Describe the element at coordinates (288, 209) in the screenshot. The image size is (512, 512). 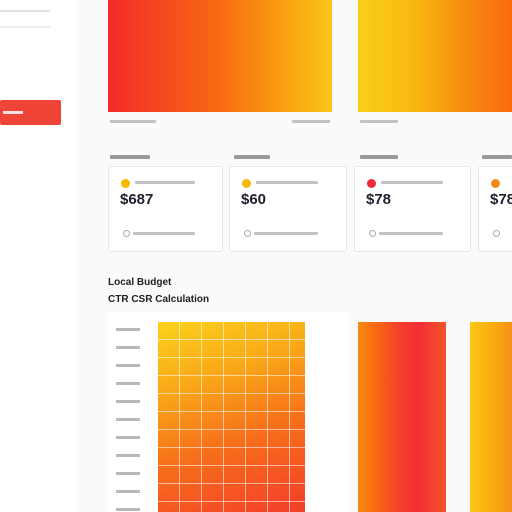
I see `card: $60` at that location.